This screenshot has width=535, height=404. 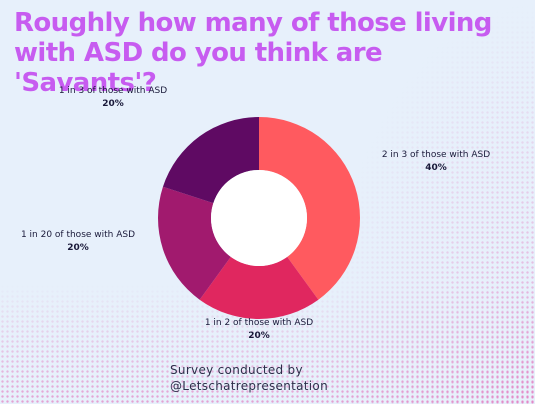 I want to click on slice-value-label: 40%, so click(x=436, y=168).